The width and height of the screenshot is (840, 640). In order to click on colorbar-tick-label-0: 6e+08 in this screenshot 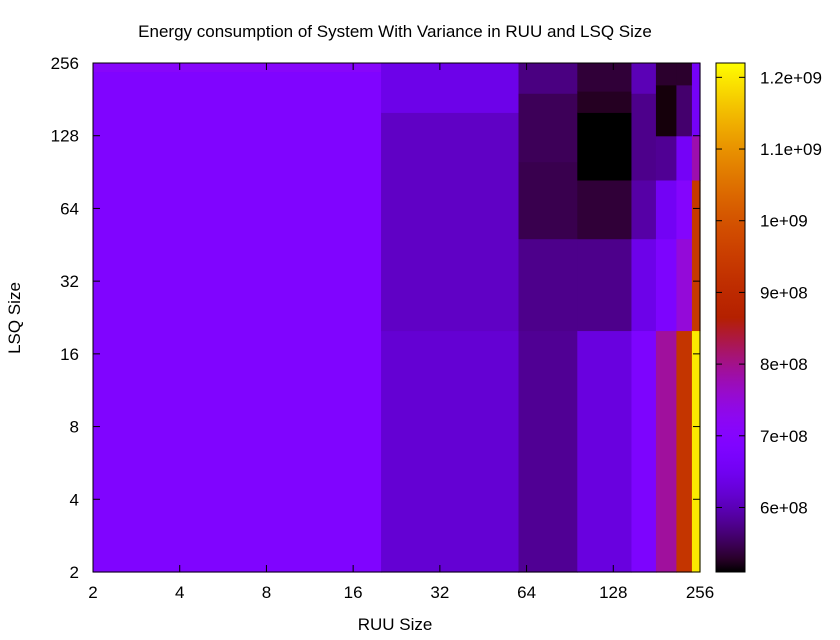, I will do `click(784, 507)`.